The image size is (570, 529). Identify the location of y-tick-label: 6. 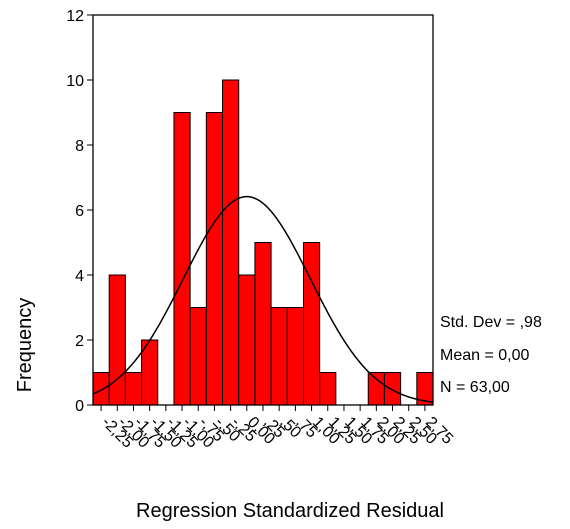
(79, 211).